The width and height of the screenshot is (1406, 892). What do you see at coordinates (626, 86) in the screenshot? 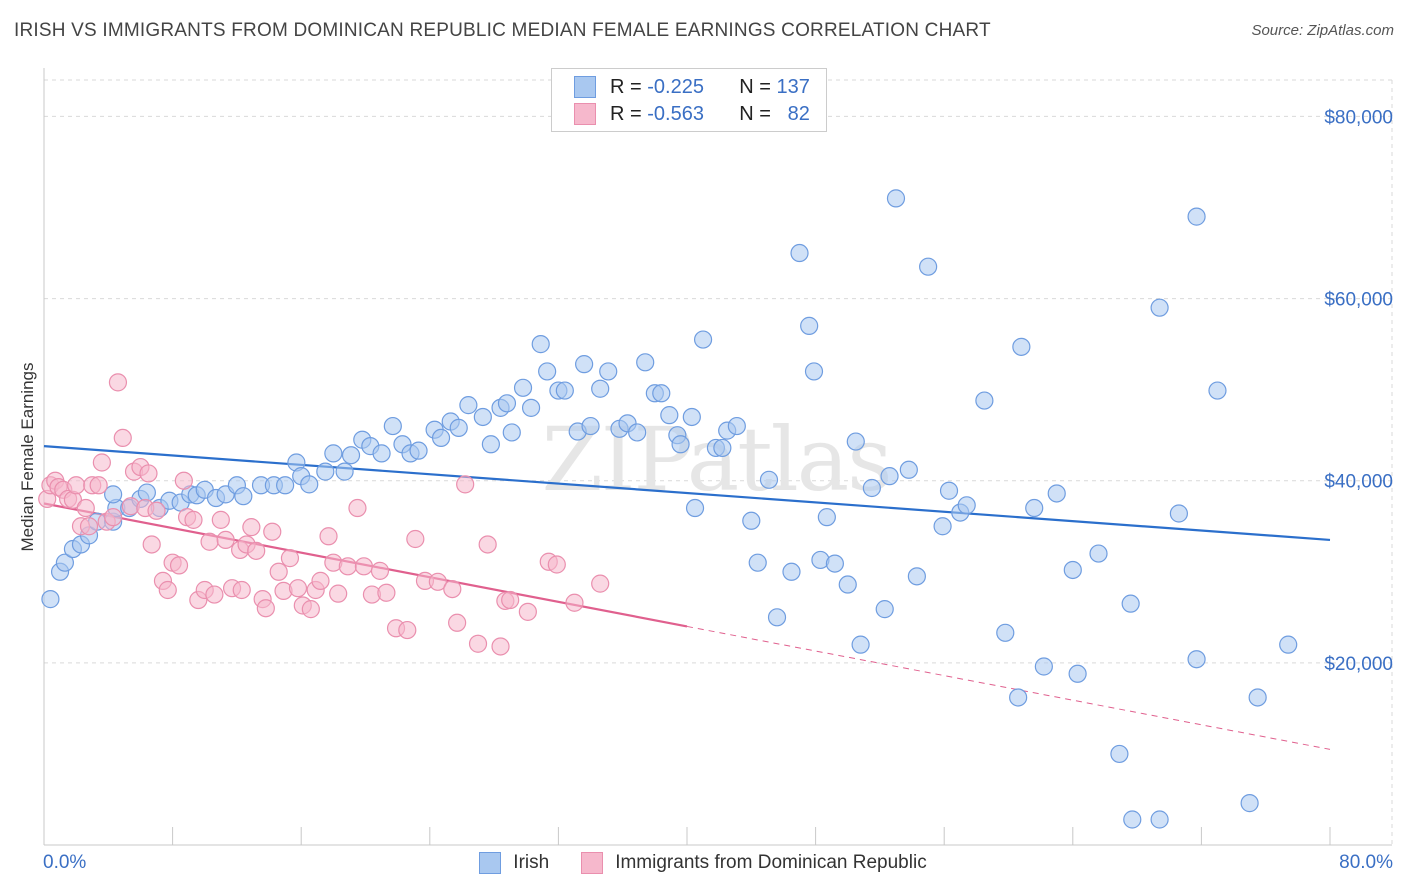
I see `irish-r-label: R =` at bounding box center [626, 86].